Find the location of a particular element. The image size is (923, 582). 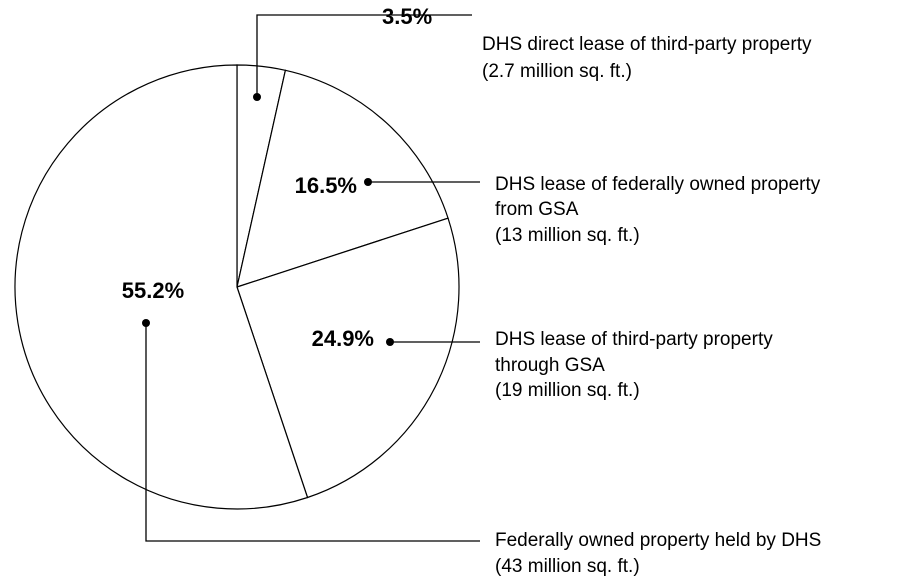

category-label: DHS direct lease of third-party property is located at coordinates (647, 44).